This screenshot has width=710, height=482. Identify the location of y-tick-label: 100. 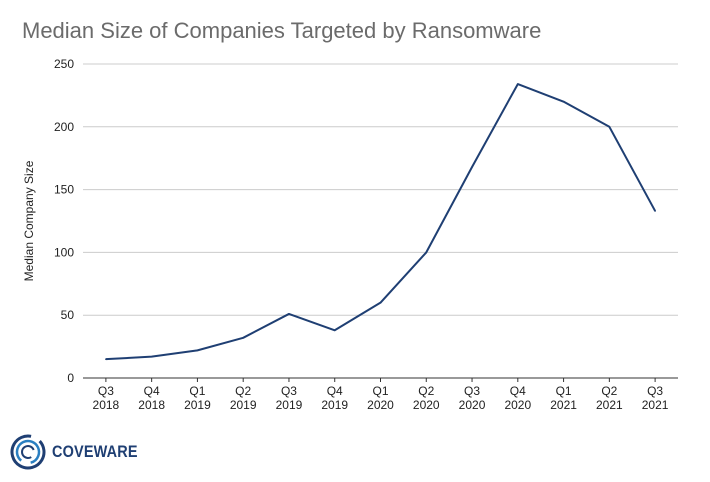
(64, 252).